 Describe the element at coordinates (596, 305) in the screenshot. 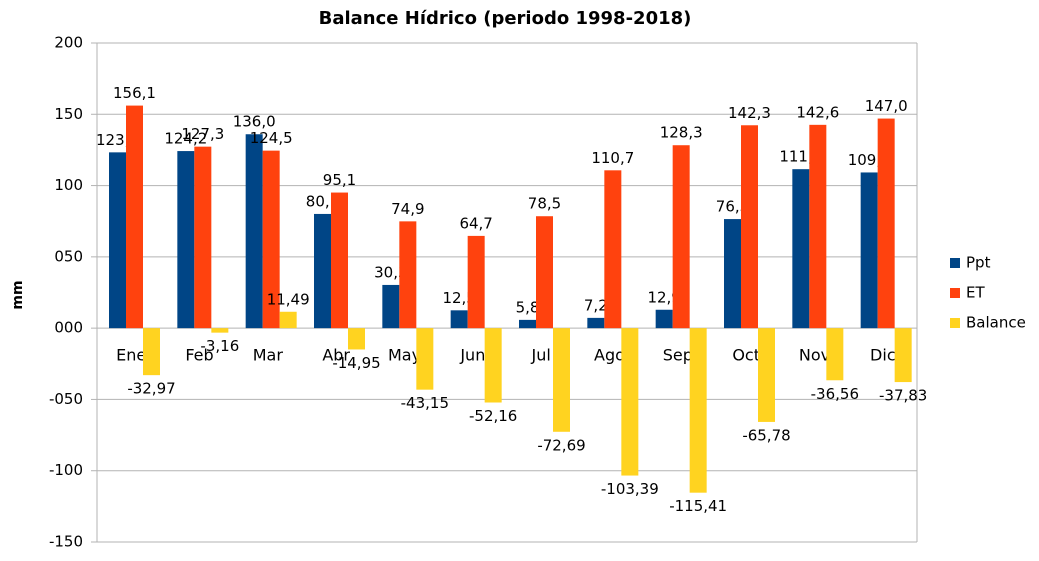

I see `value-label: 7,2` at that location.